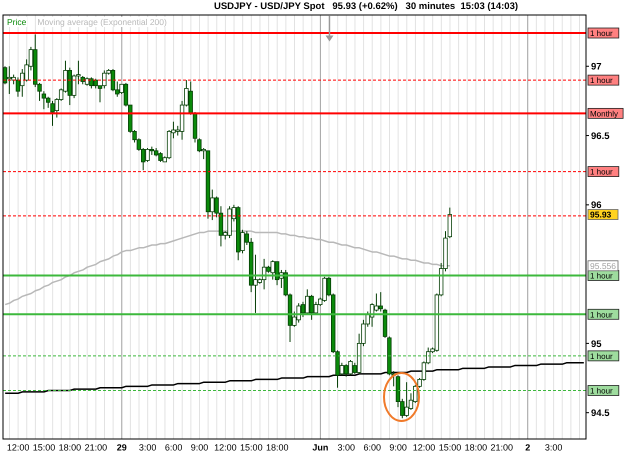 The height and width of the screenshot is (469, 625). Describe the element at coordinates (604, 113) in the screenshot. I see `ref-line-label: Monthly` at that location.